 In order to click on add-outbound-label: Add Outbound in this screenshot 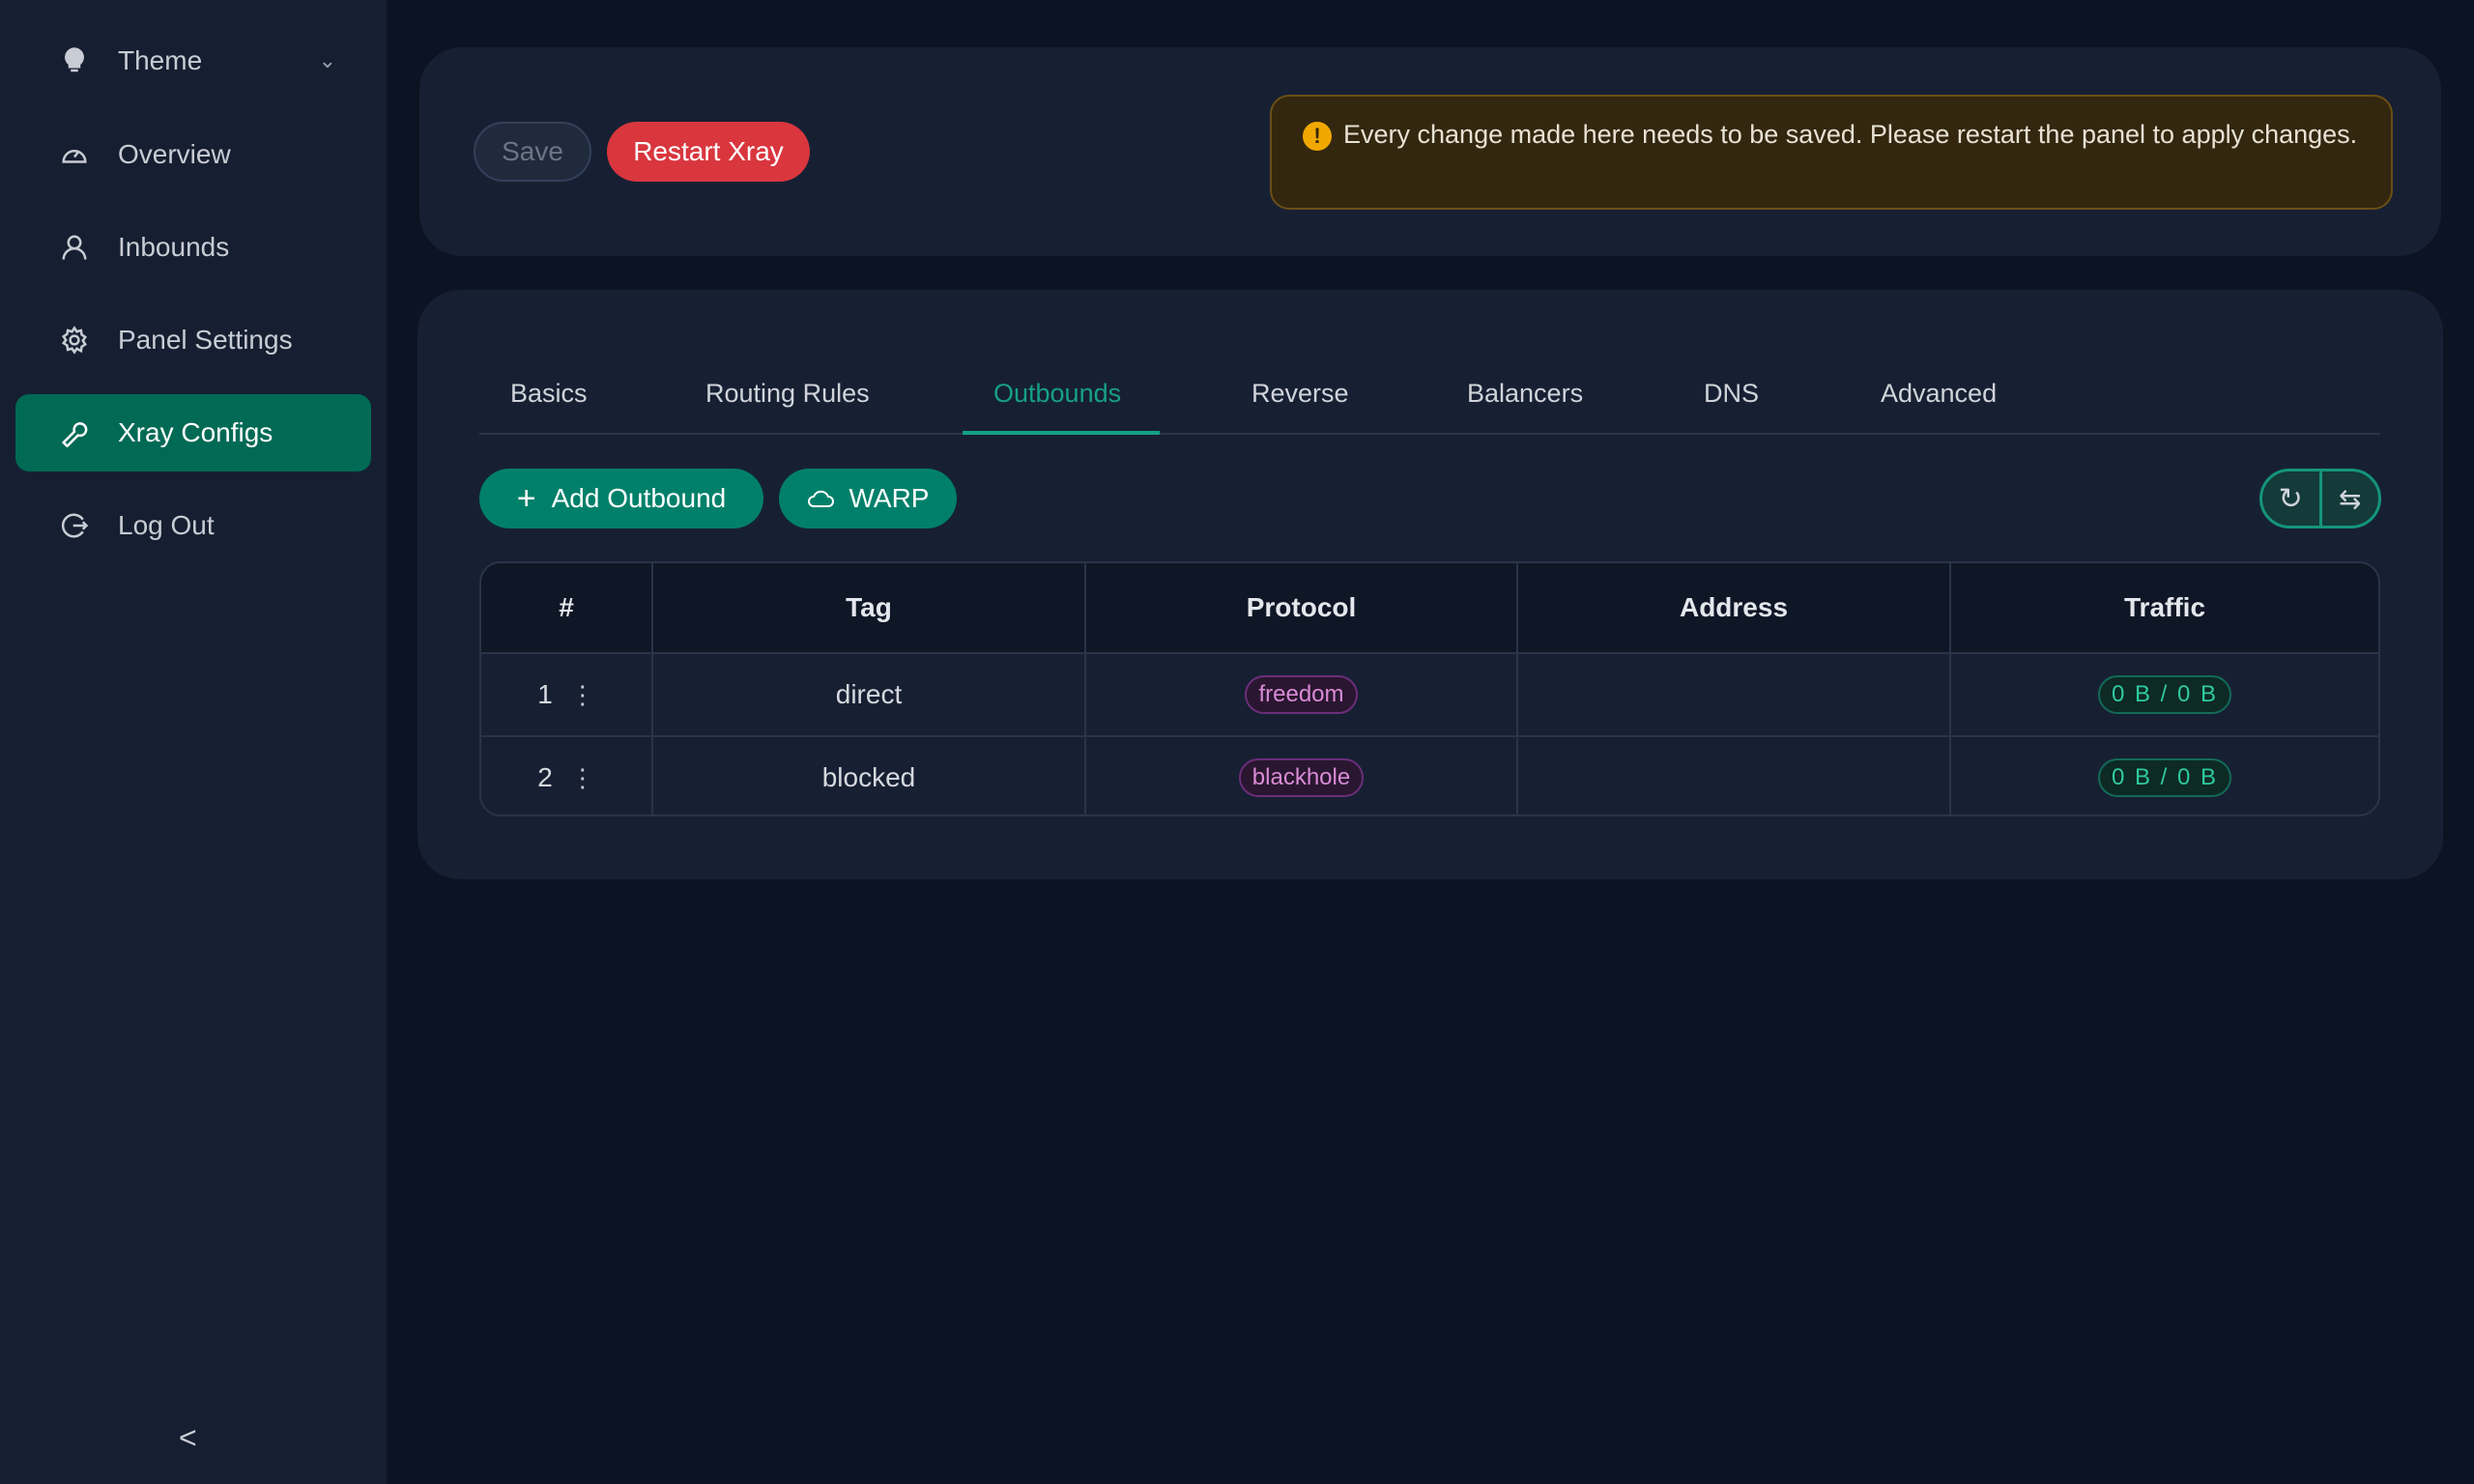, I will do `click(639, 498)`.